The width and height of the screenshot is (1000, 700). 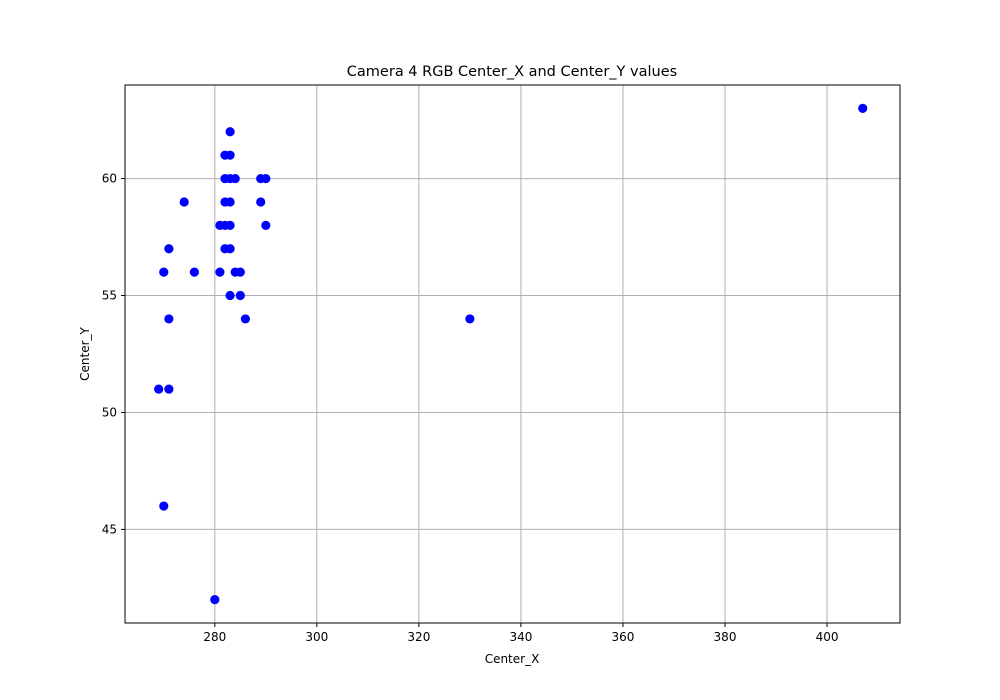 I want to click on x-tick-label: 280, so click(x=214, y=637).